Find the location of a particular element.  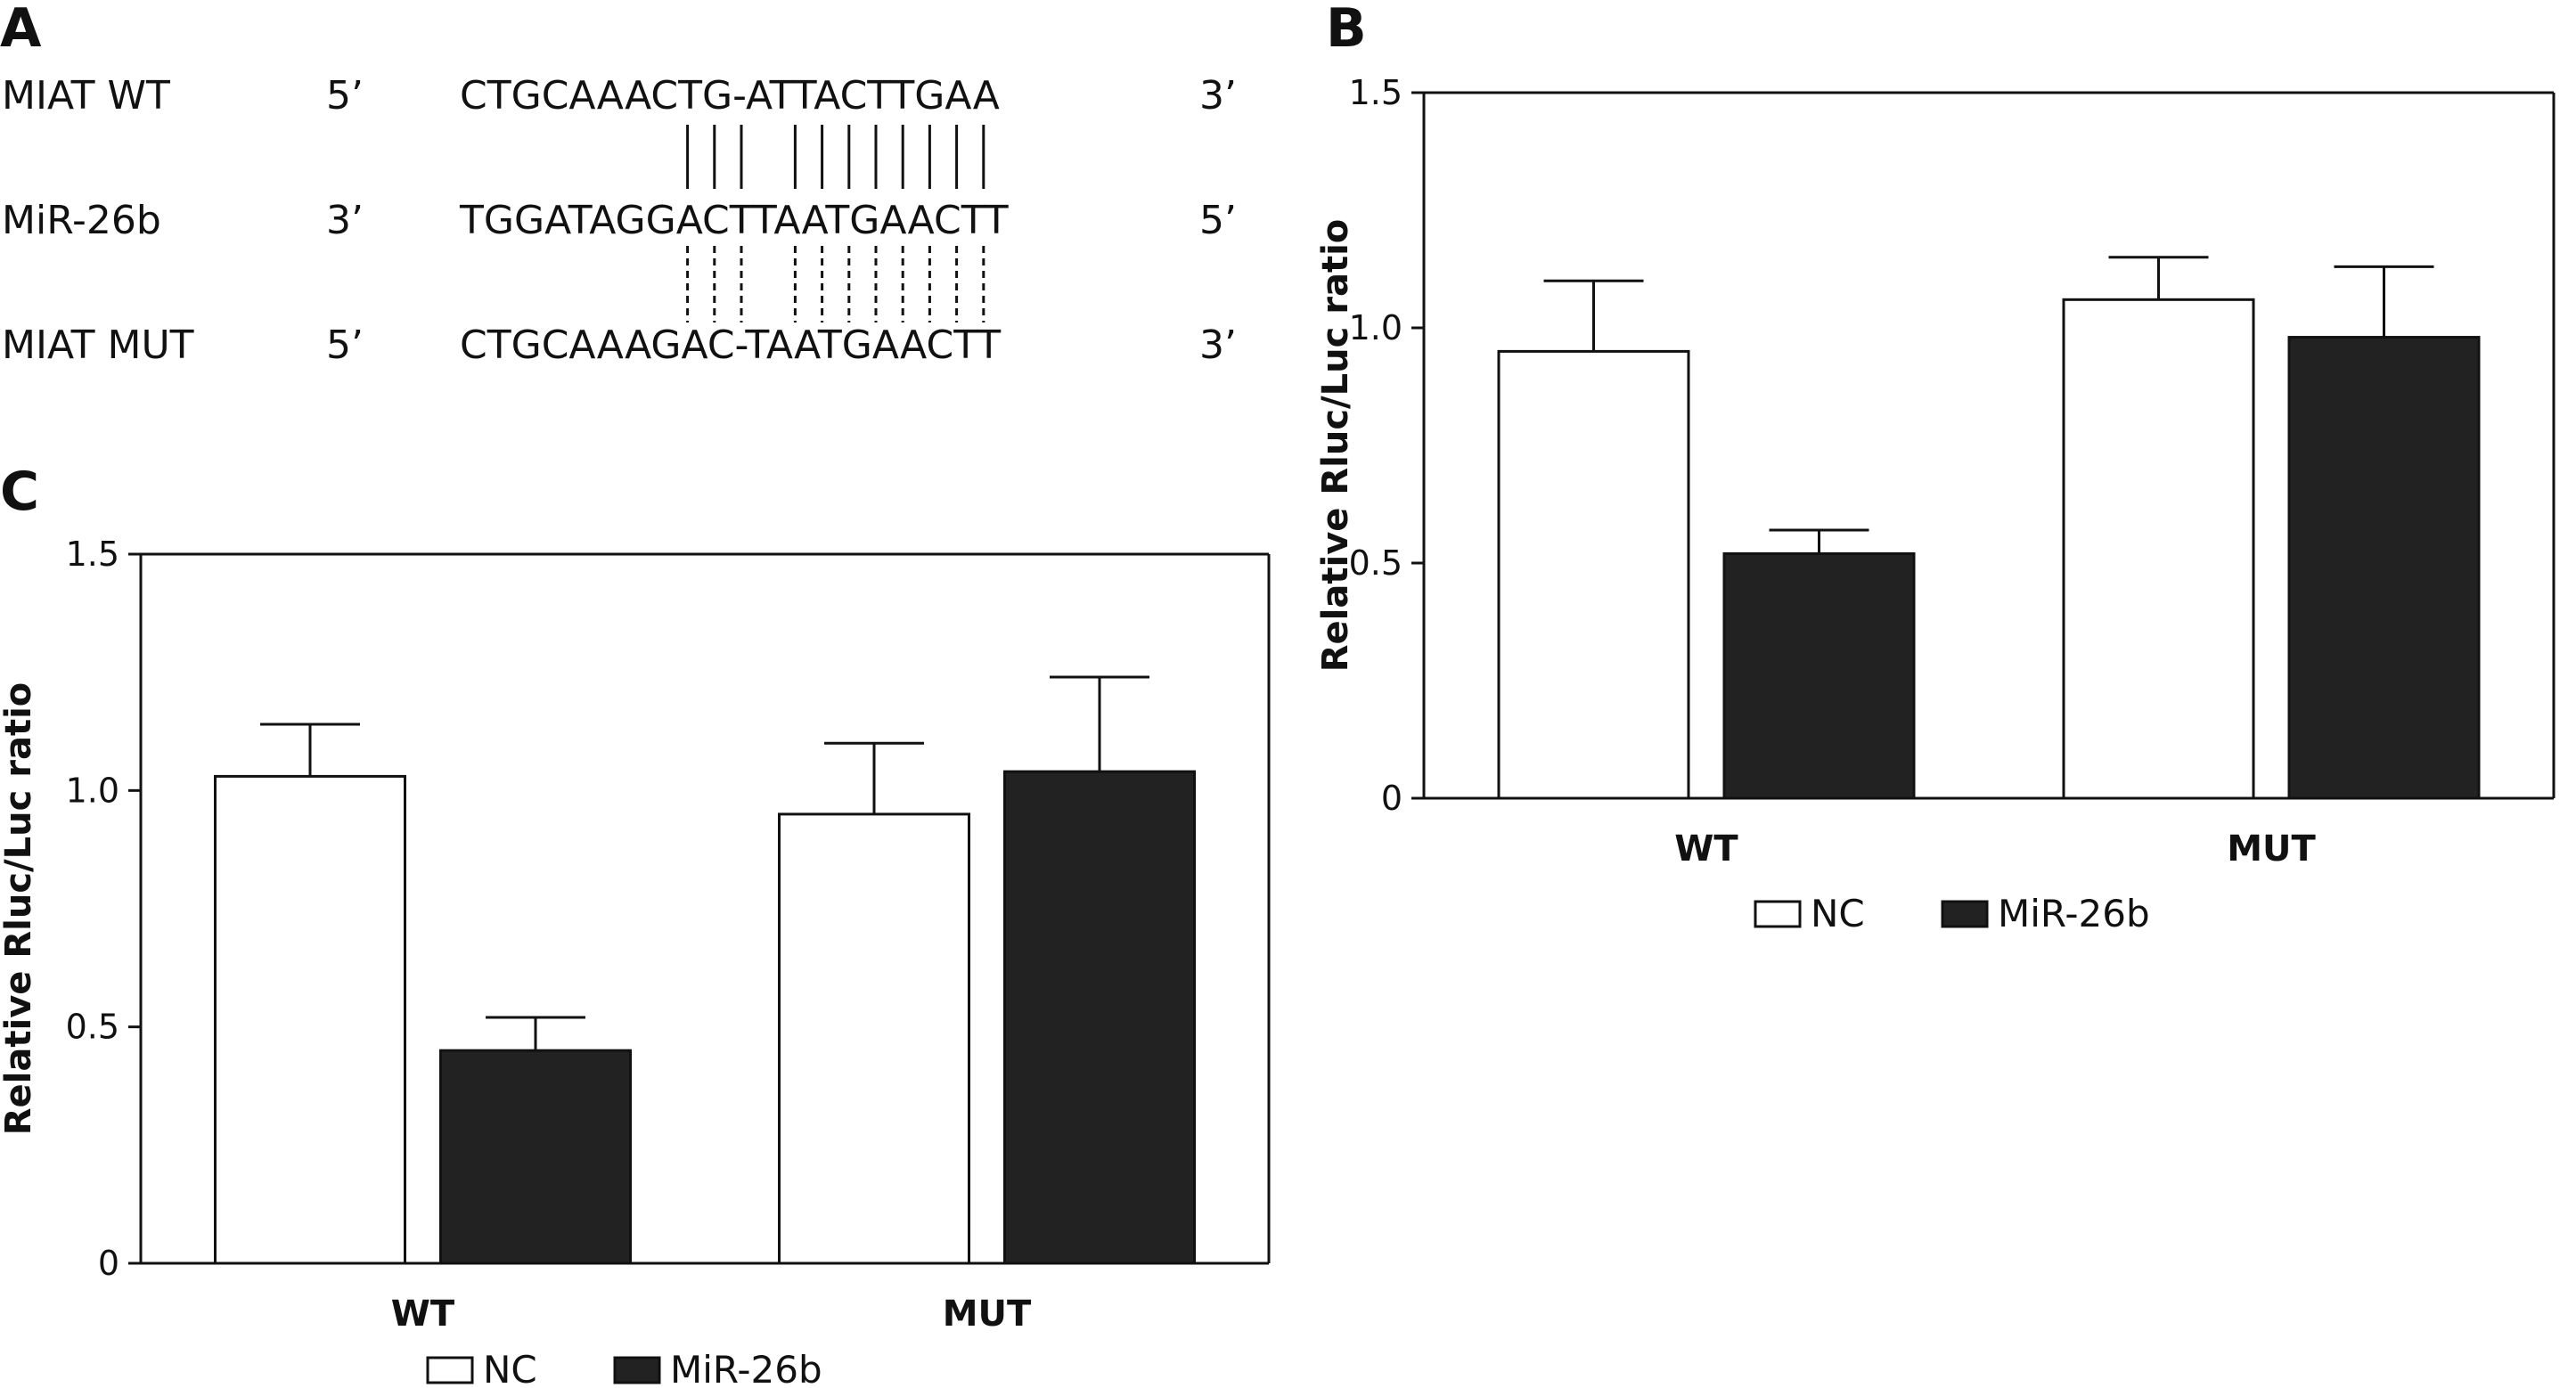

sequence-row-name: MIAT WT is located at coordinates (86, 95).